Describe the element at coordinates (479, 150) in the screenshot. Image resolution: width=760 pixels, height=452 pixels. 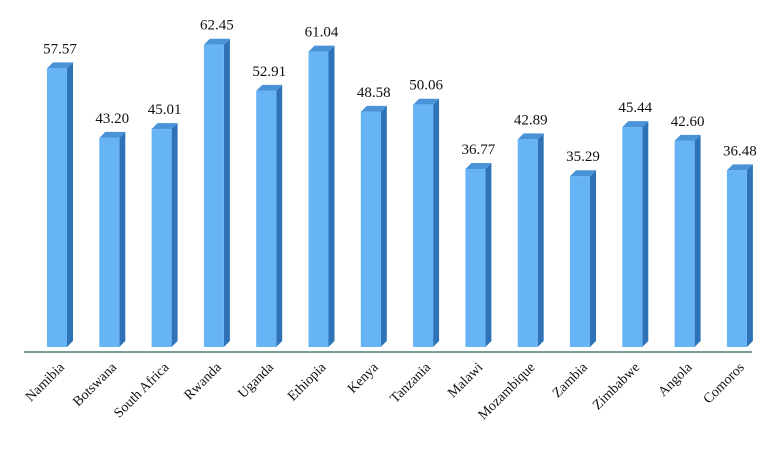
I see `value-label: 36.77` at that location.